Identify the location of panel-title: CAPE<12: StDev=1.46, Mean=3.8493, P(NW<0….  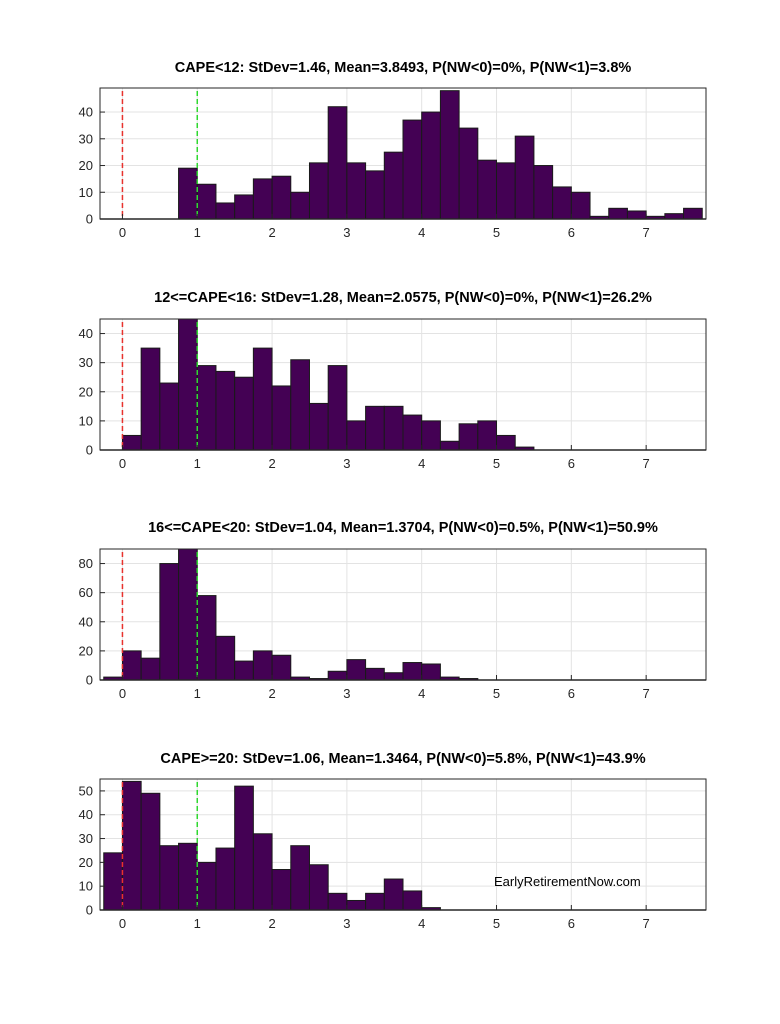
(403, 68).